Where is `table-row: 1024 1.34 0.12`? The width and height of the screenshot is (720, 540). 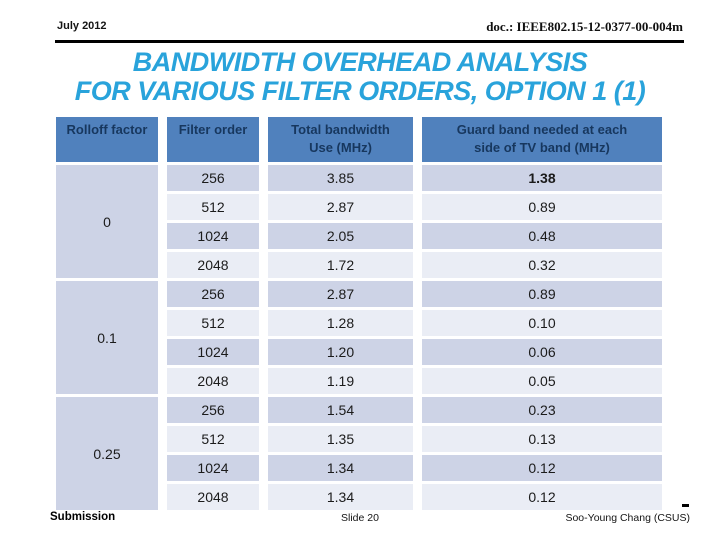 table-row: 1024 1.34 0.12 is located at coordinates (359, 468).